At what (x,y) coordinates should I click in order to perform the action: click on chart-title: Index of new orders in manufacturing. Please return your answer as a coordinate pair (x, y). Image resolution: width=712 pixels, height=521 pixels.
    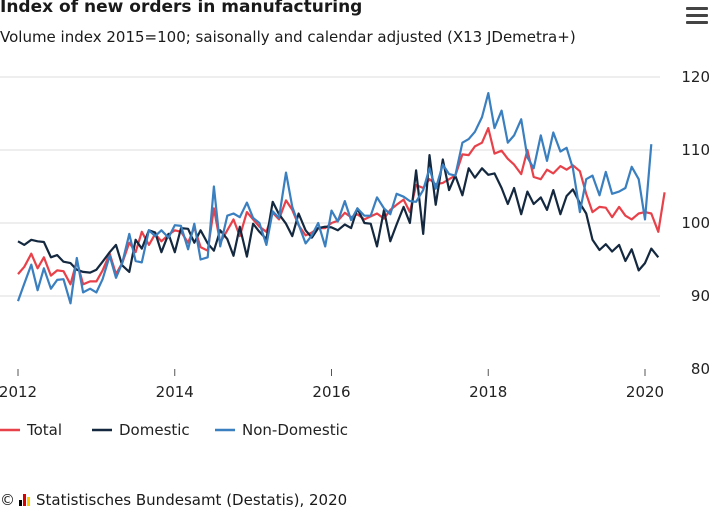
    Looking at the image, I should click on (181, 8).